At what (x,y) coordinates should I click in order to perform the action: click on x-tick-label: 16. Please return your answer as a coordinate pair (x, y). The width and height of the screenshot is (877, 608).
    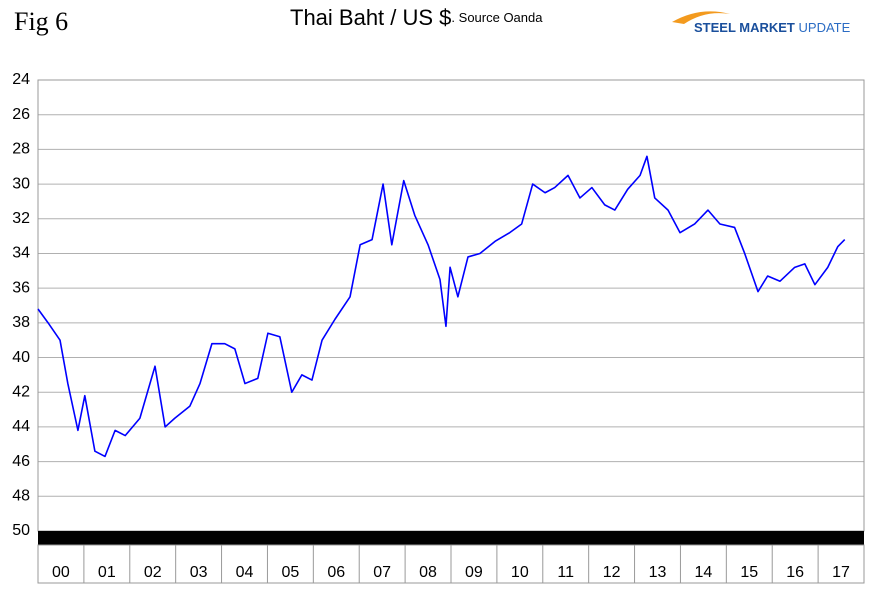
    Looking at the image, I should click on (795, 572).